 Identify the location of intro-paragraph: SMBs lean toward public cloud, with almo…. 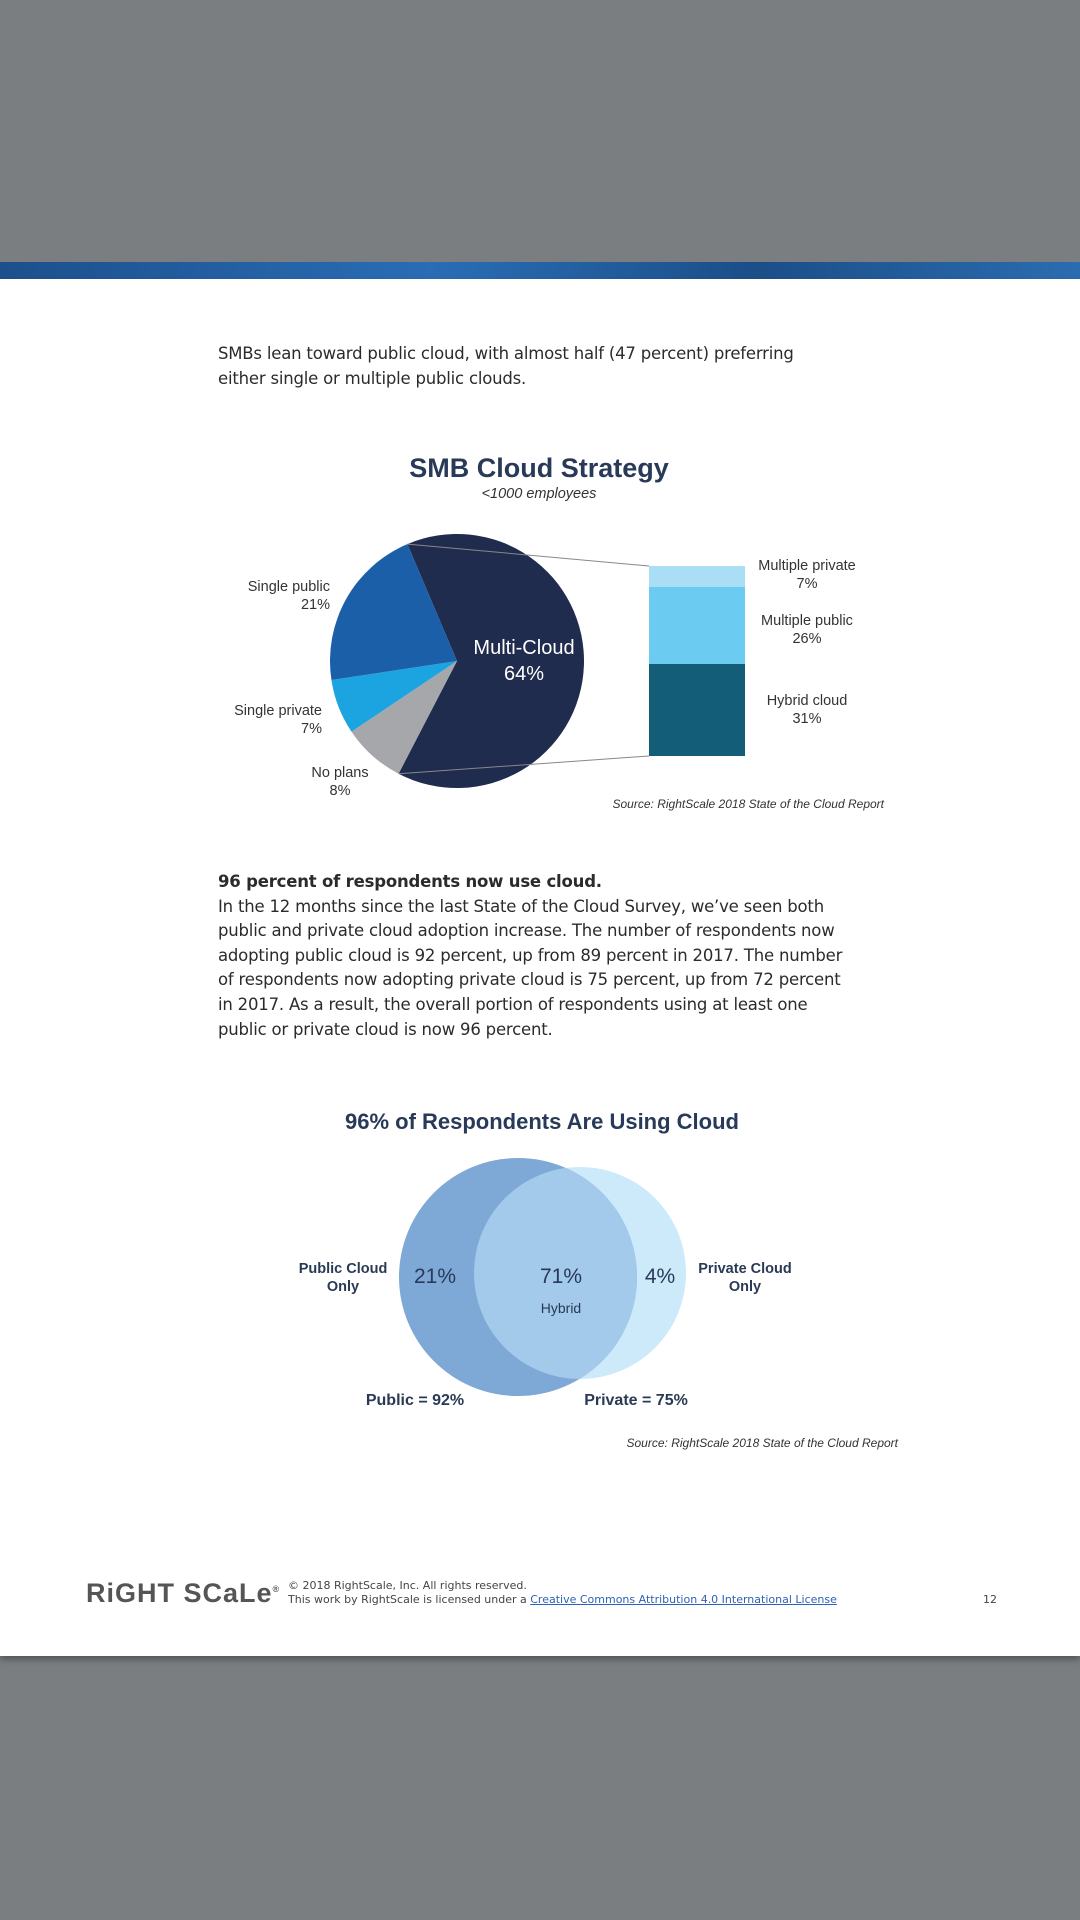
(506, 366).